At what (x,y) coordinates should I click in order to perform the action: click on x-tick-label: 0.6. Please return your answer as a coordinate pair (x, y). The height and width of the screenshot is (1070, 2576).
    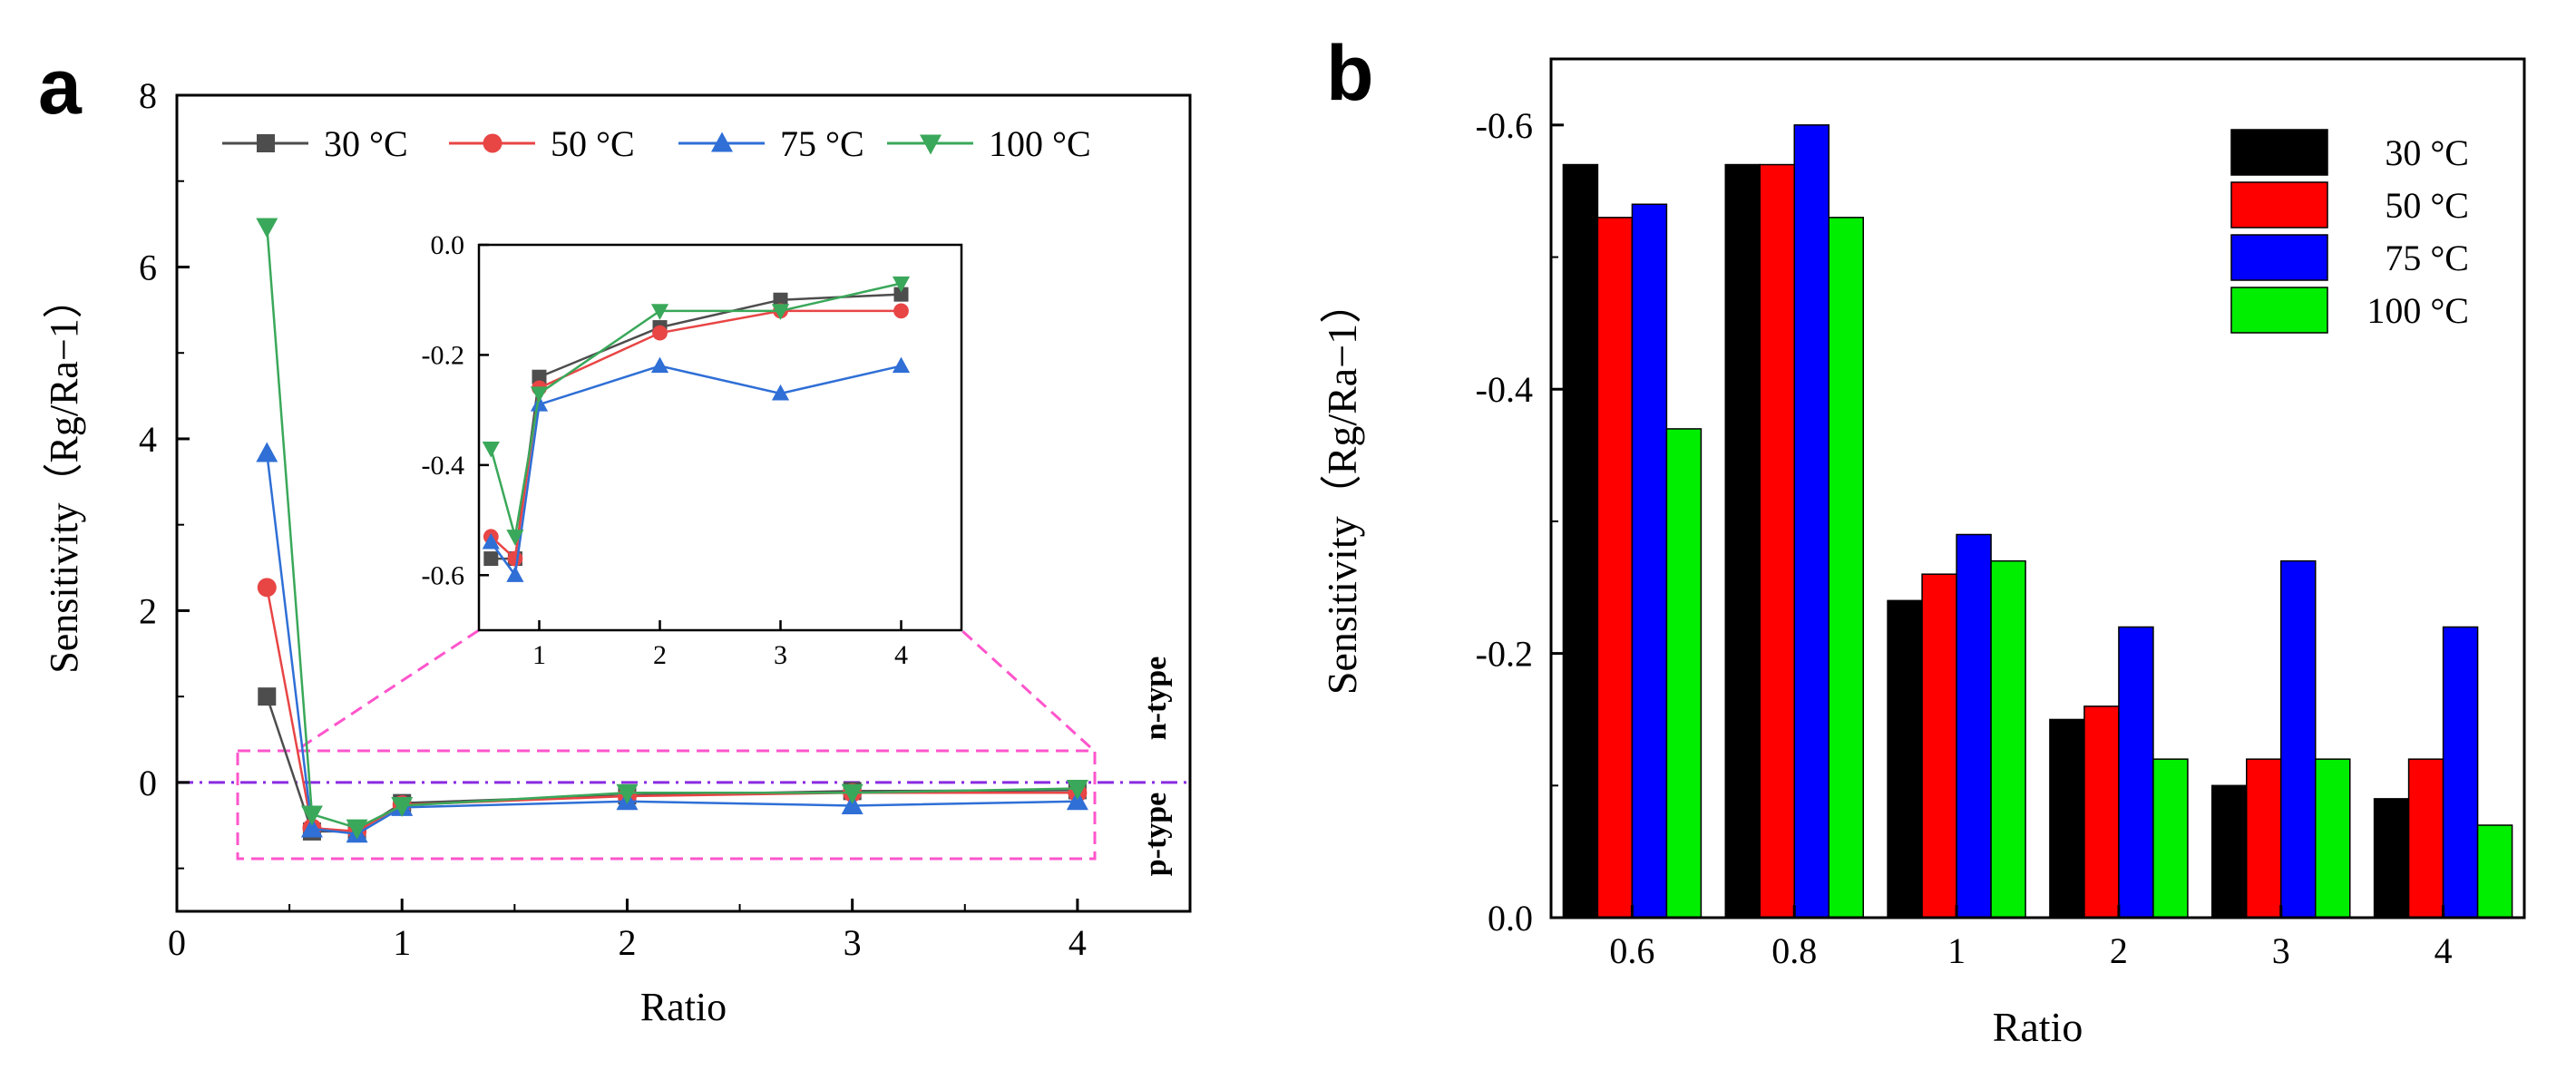
    Looking at the image, I should click on (1631, 950).